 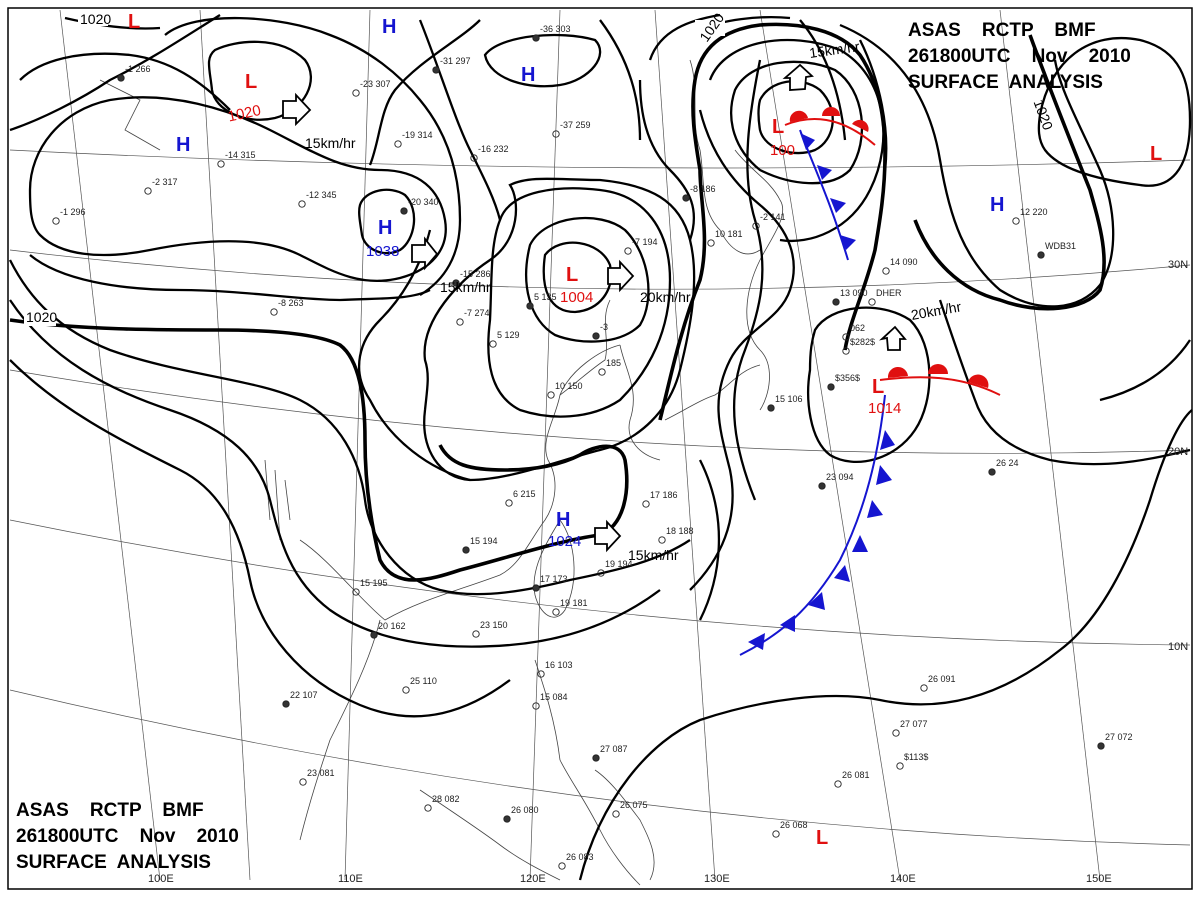 I want to click on station-observation: WDB31, so click(x=1060, y=246).